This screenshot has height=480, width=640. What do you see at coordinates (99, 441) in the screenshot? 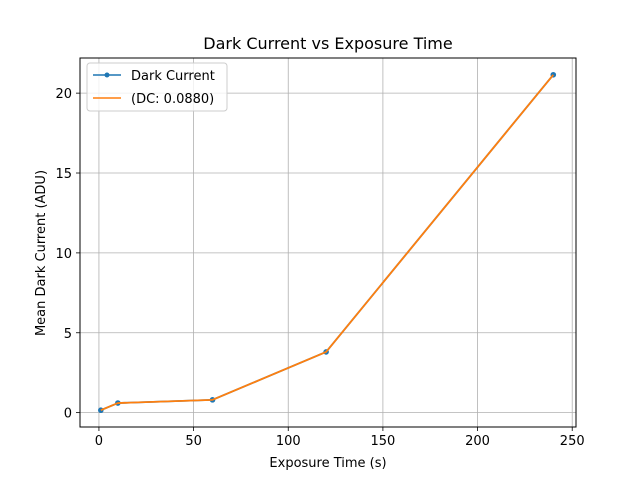
I see `x-tick-label: 0` at bounding box center [99, 441].